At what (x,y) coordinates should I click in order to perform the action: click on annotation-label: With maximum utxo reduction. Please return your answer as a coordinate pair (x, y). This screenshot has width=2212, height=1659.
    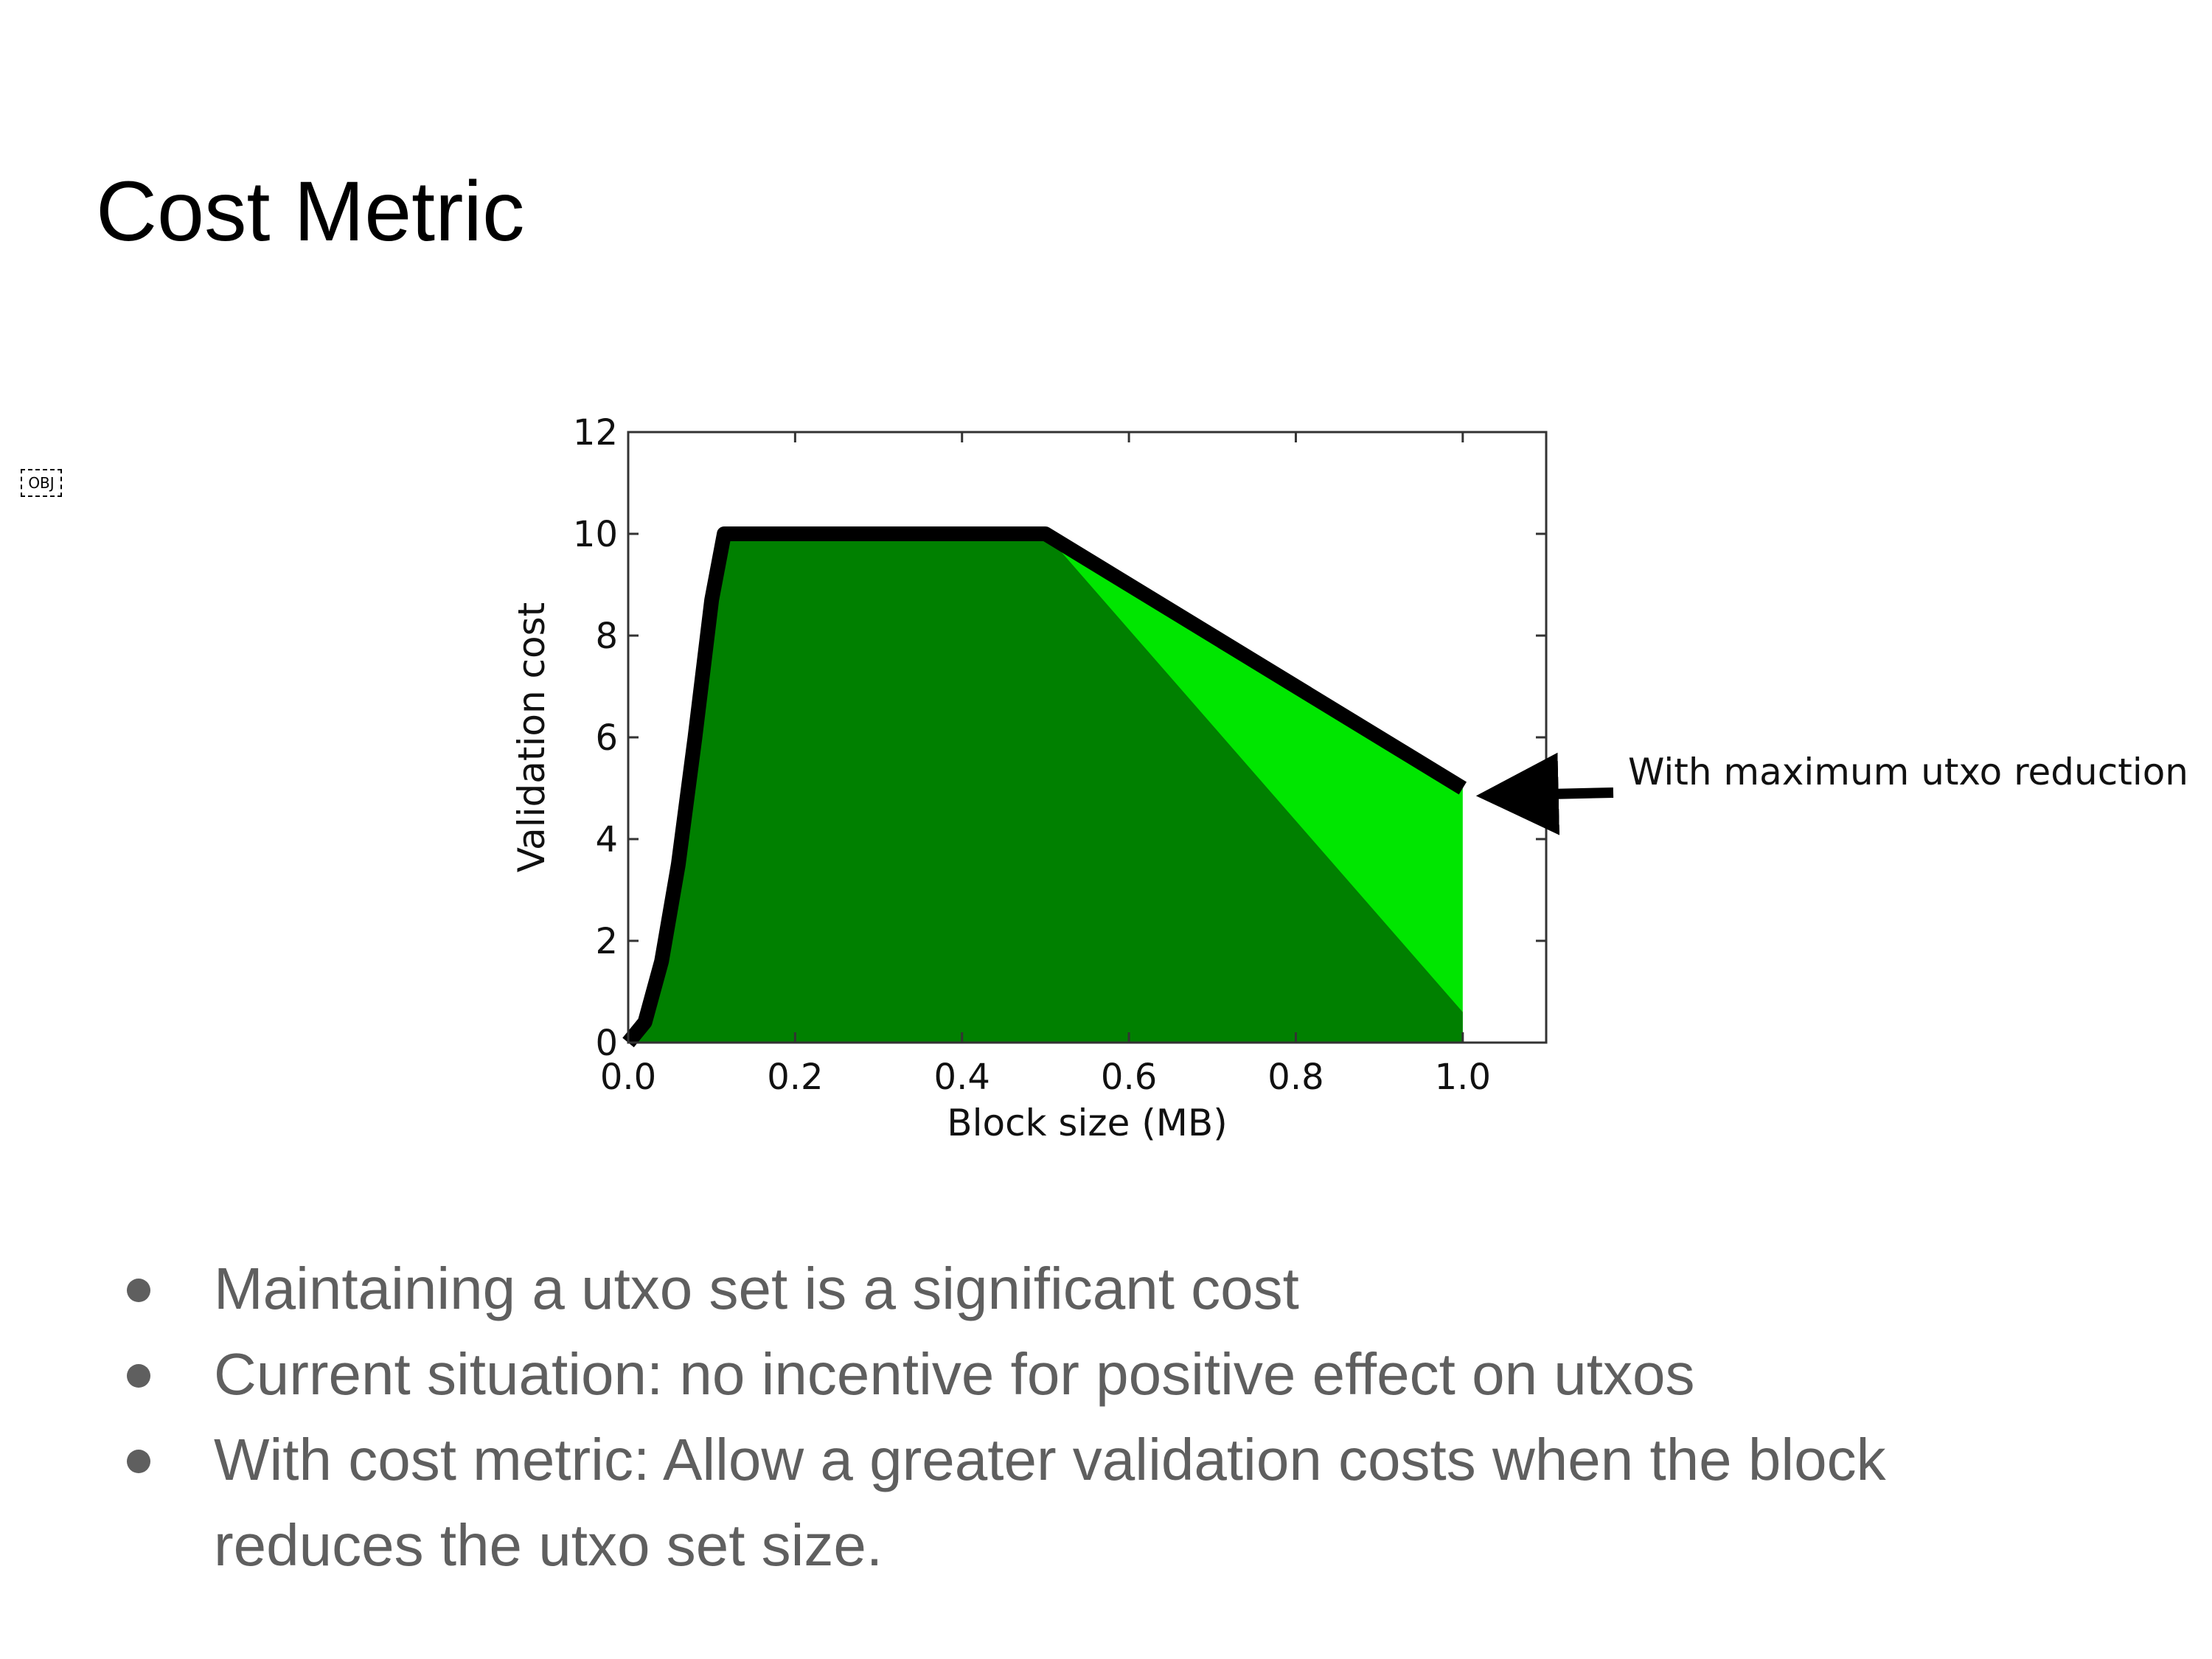
    Looking at the image, I should click on (1908, 772).